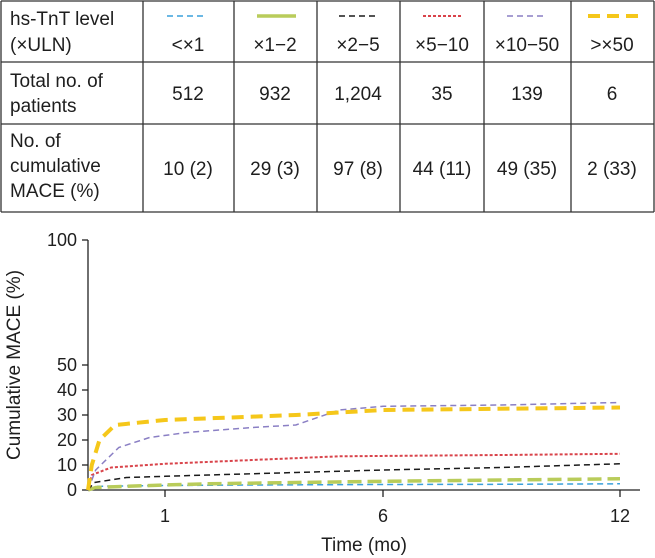  Describe the element at coordinates (612, 94) in the screenshot. I see `patients-gt50: 6` at that location.